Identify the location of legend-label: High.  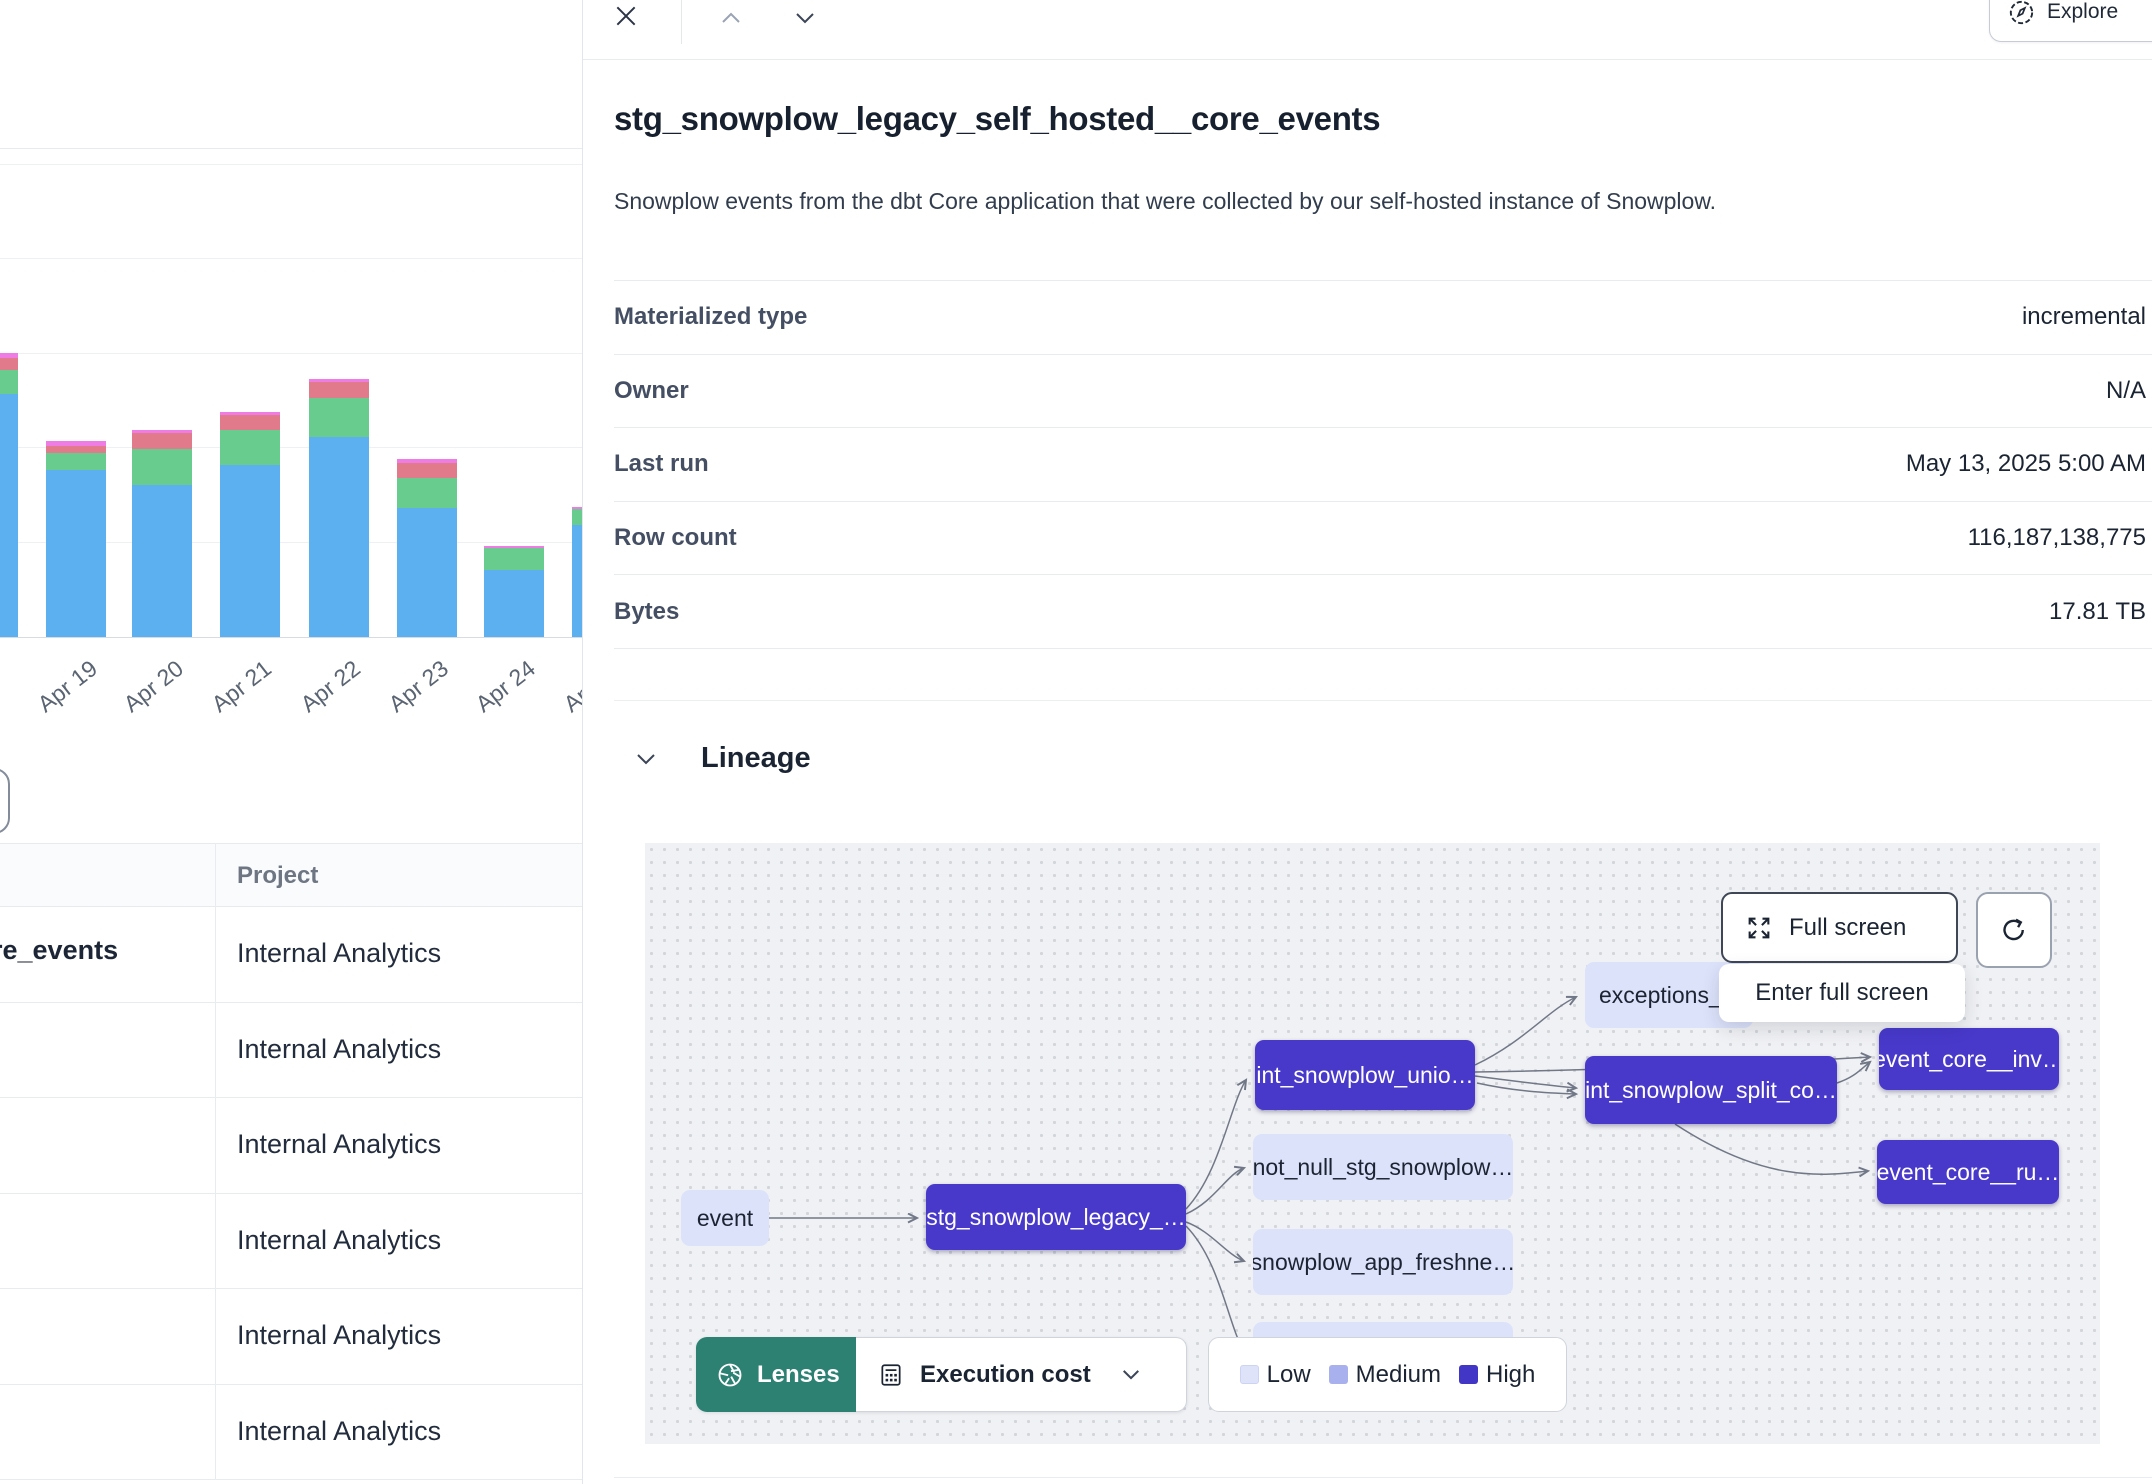
(1511, 1374).